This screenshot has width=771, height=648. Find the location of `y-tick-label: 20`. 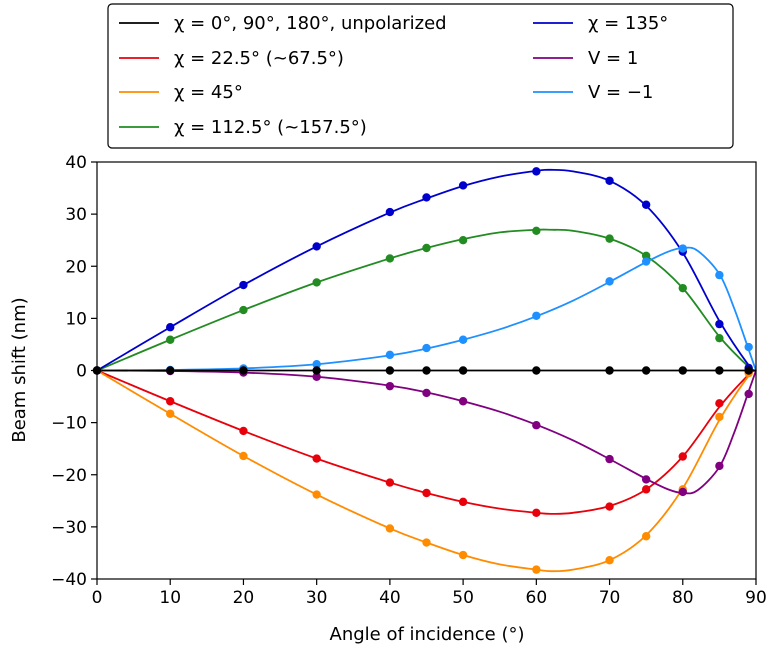

y-tick-label: 20 is located at coordinates (76, 267).